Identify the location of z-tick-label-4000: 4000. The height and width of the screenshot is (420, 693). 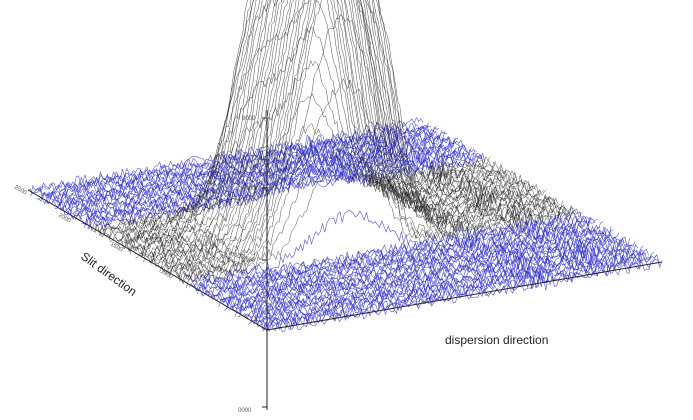
(249, 189).